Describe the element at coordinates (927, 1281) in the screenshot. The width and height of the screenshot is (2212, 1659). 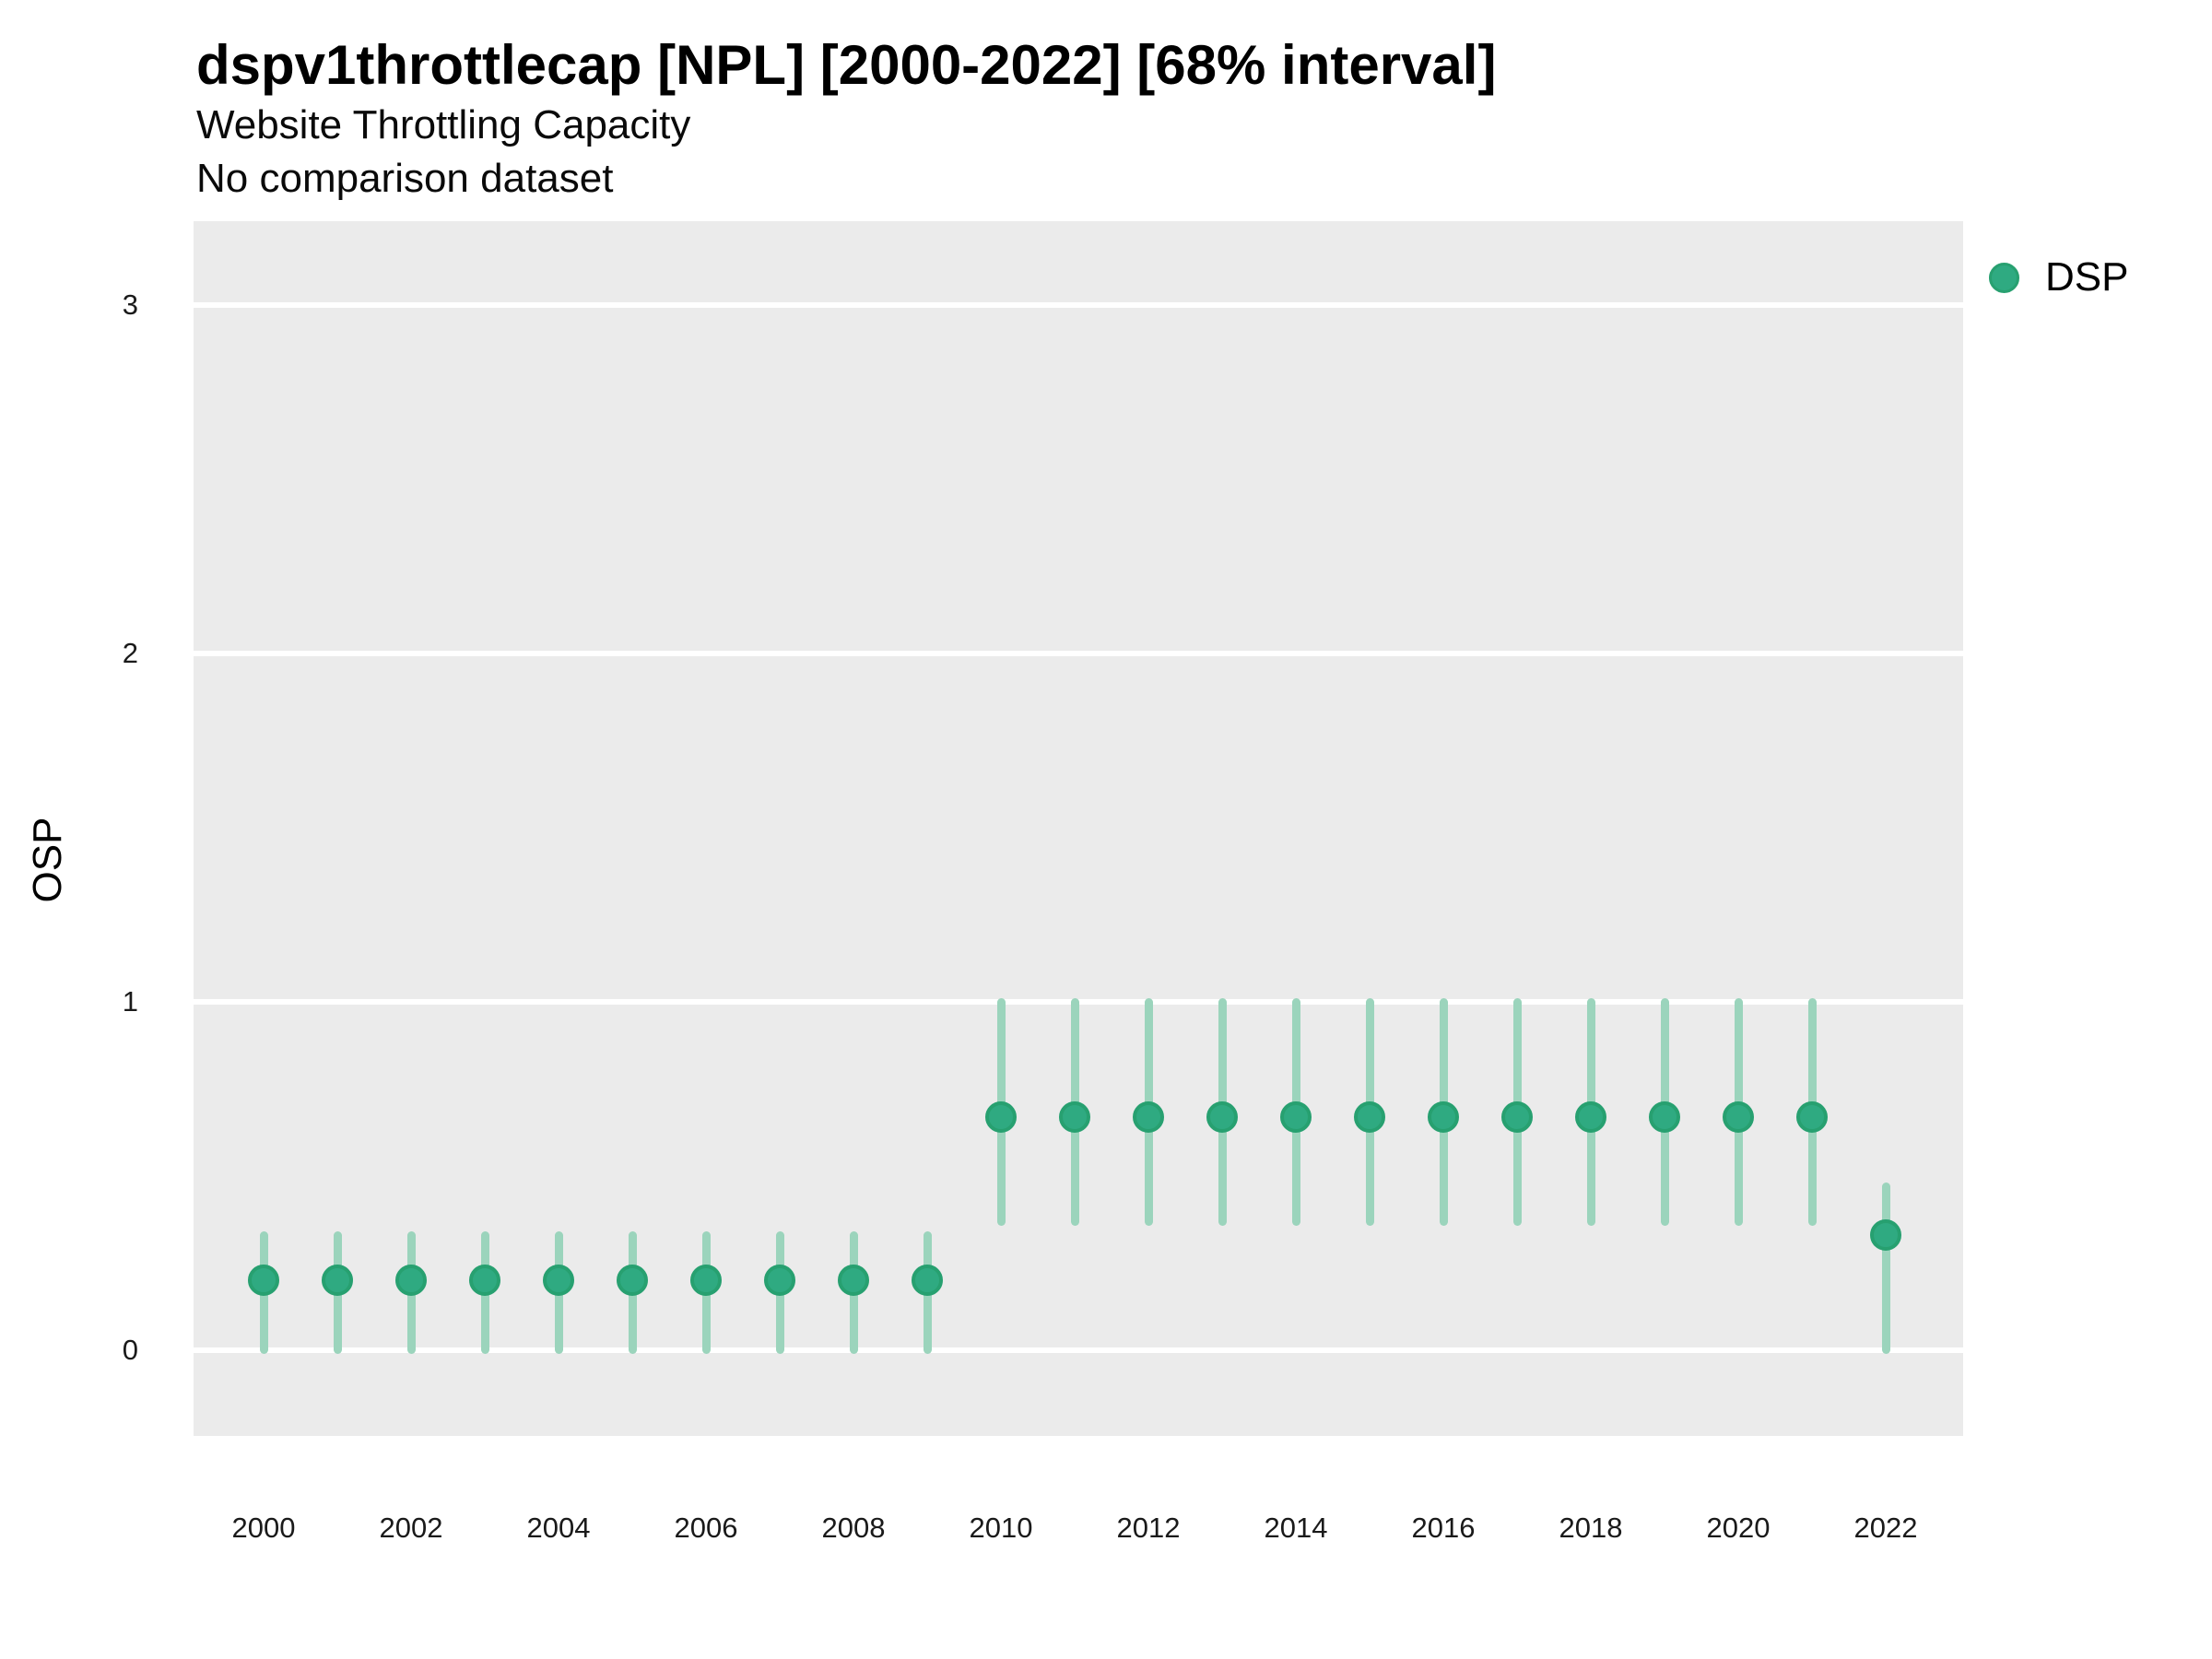
I see `data-point-2009` at that location.